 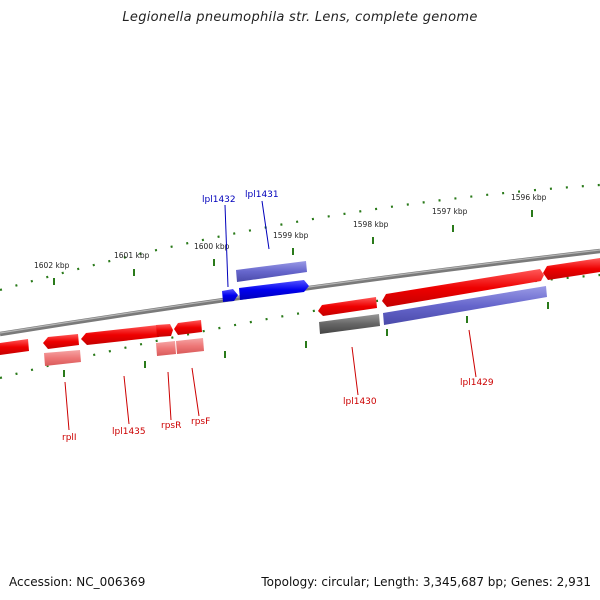 What do you see at coordinates (291, 235) in the screenshot?
I see `scale-label-1599: 1599 kbp` at bounding box center [291, 235].